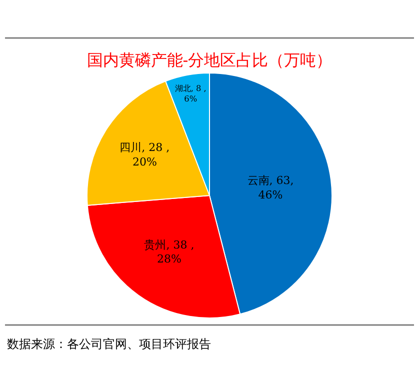 This screenshot has height=365, width=419. What do you see at coordinates (169, 252) in the screenshot?
I see `slice-label: 贵州, 38 , 28%` at bounding box center [169, 252].